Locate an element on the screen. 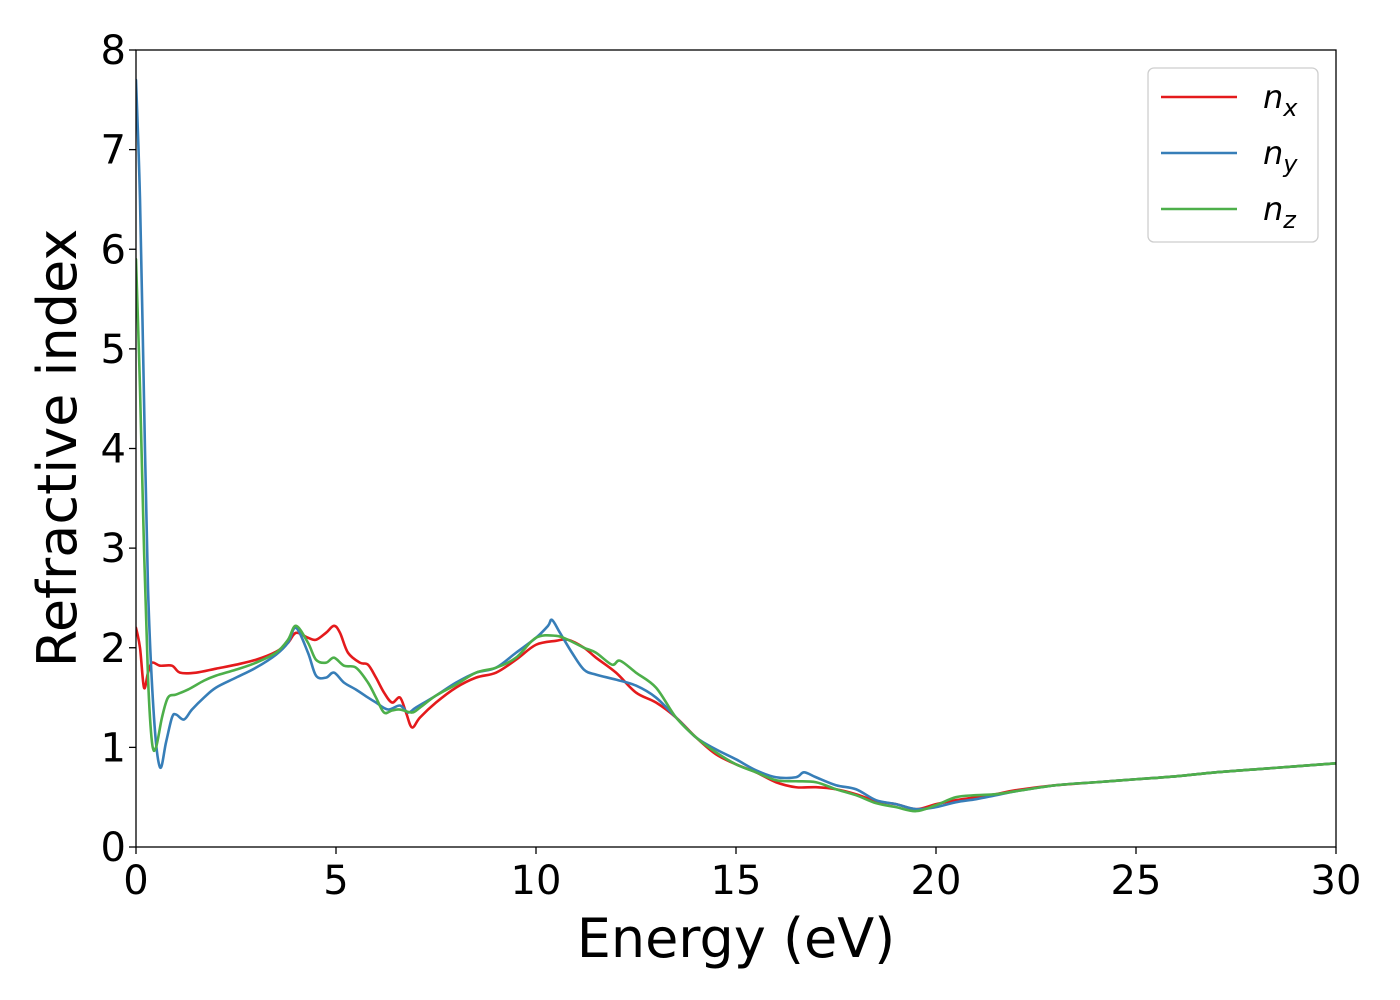 This screenshot has height=1000, width=1400. x-axis-label: Energy (eV) is located at coordinates (736, 938).